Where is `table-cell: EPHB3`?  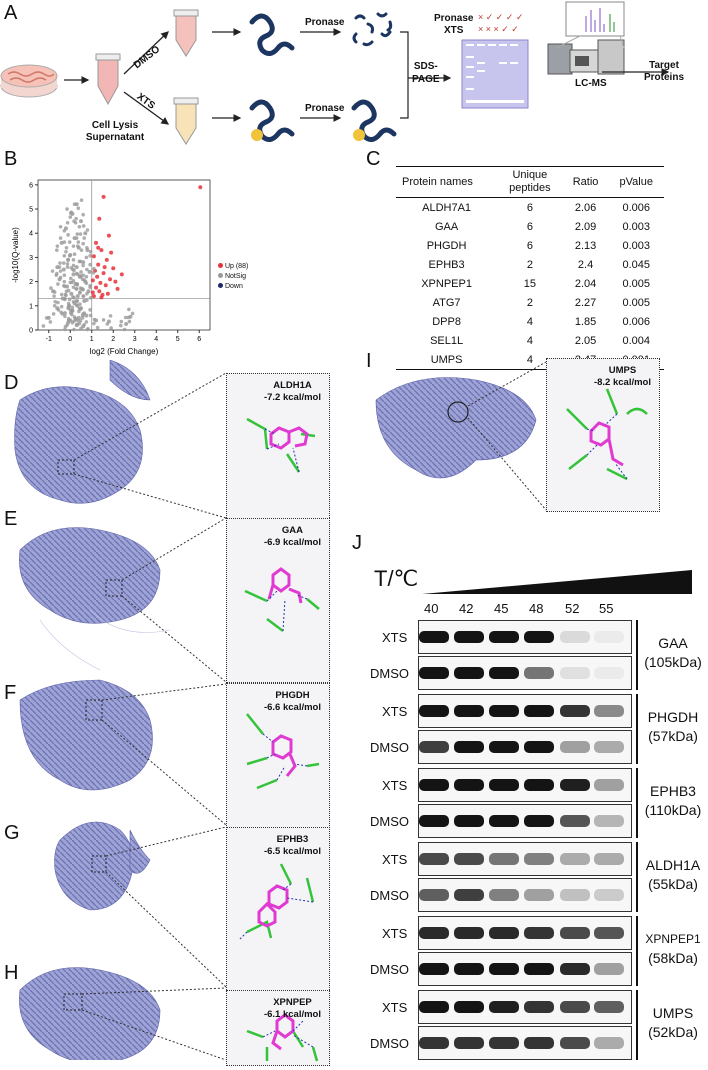 table-cell: EPHB3 is located at coordinates (446, 264).